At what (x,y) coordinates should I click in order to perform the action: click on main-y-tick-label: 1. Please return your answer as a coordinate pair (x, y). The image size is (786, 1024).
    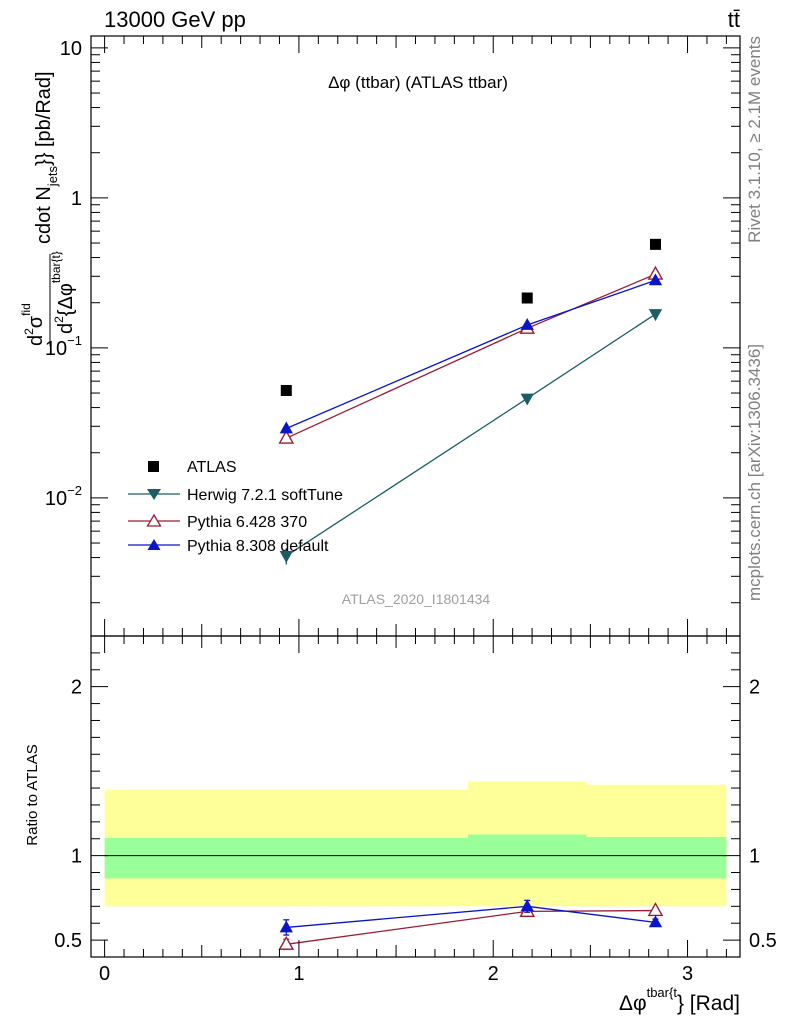
    Looking at the image, I should click on (76, 199).